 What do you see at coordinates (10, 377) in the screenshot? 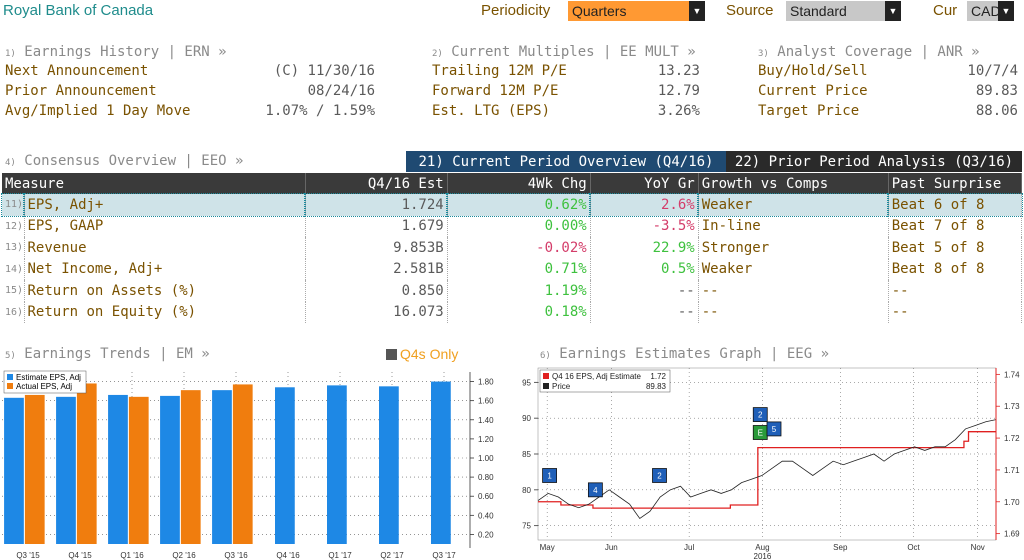
I see `legend-estimate-swatch` at bounding box center [10, 377].